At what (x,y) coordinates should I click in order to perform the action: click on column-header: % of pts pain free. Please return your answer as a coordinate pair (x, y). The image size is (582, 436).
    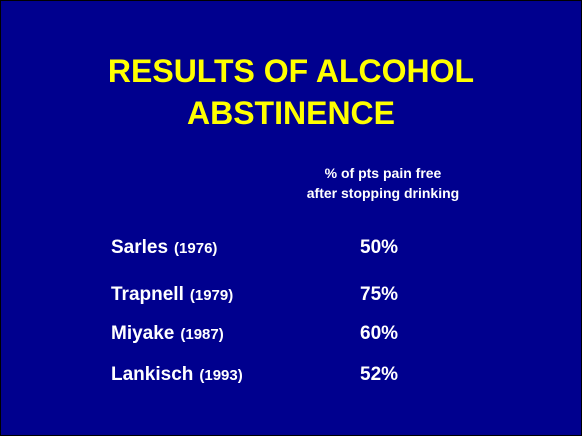
    Looking at the image, I should click on (383, 173).